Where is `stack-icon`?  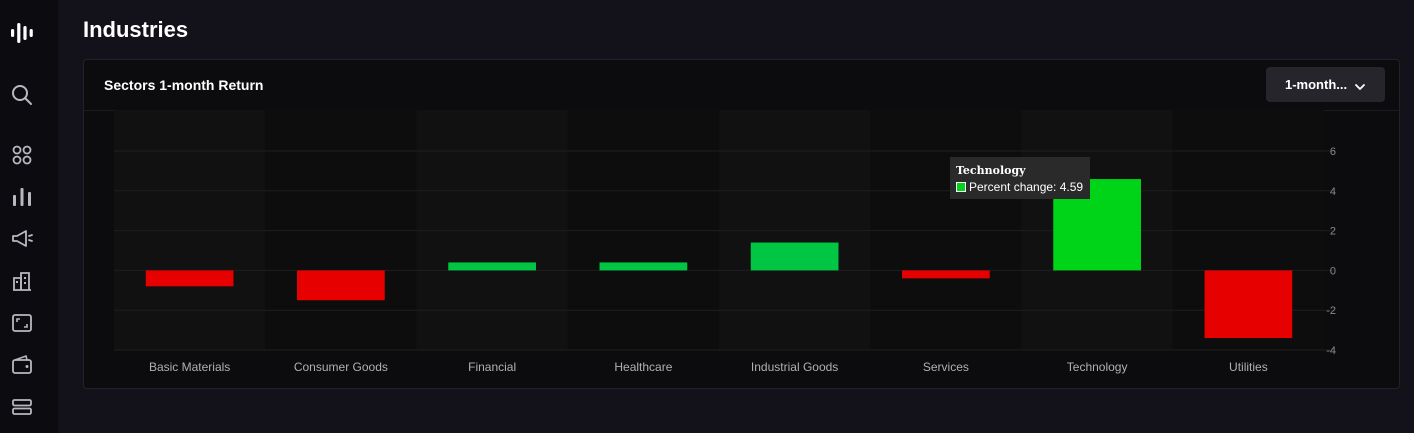 stack-icon is located at coordinates (22, 407).